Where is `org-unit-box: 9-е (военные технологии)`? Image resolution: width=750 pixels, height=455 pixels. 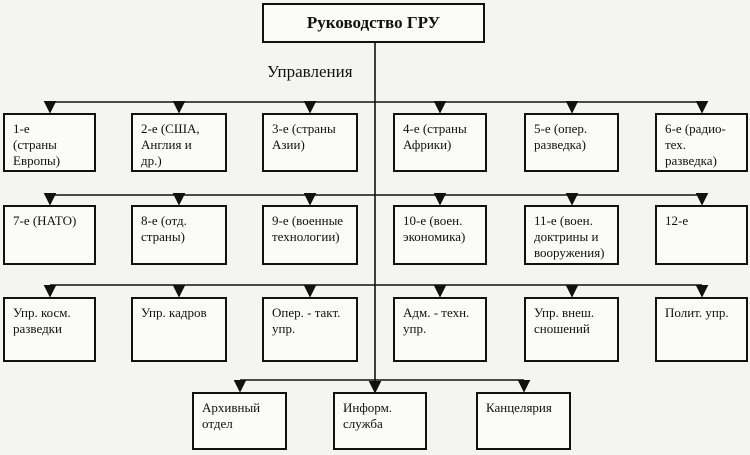
org-unit-box: 9-е (военные технологии) is located at coordinates (310, 235).